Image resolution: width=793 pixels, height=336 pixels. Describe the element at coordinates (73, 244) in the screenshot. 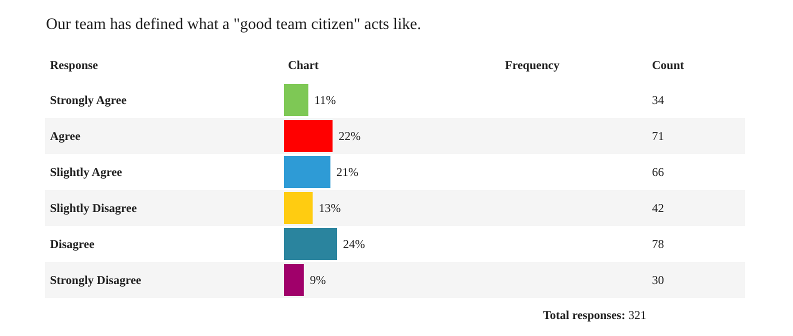

I see `y-tick-label: Disagree` at that location.